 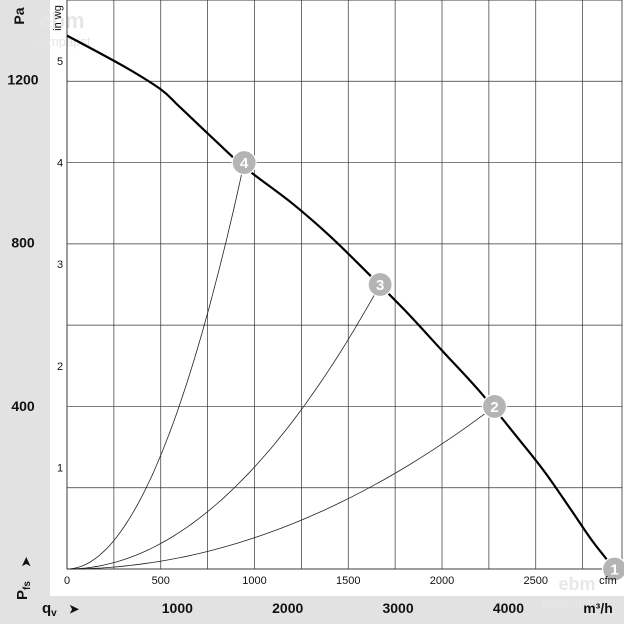 What do you see at coordinates (60, 367) in the screenshot?
I see `inwg-tick-label: 2` at bounding box center [60, 367].